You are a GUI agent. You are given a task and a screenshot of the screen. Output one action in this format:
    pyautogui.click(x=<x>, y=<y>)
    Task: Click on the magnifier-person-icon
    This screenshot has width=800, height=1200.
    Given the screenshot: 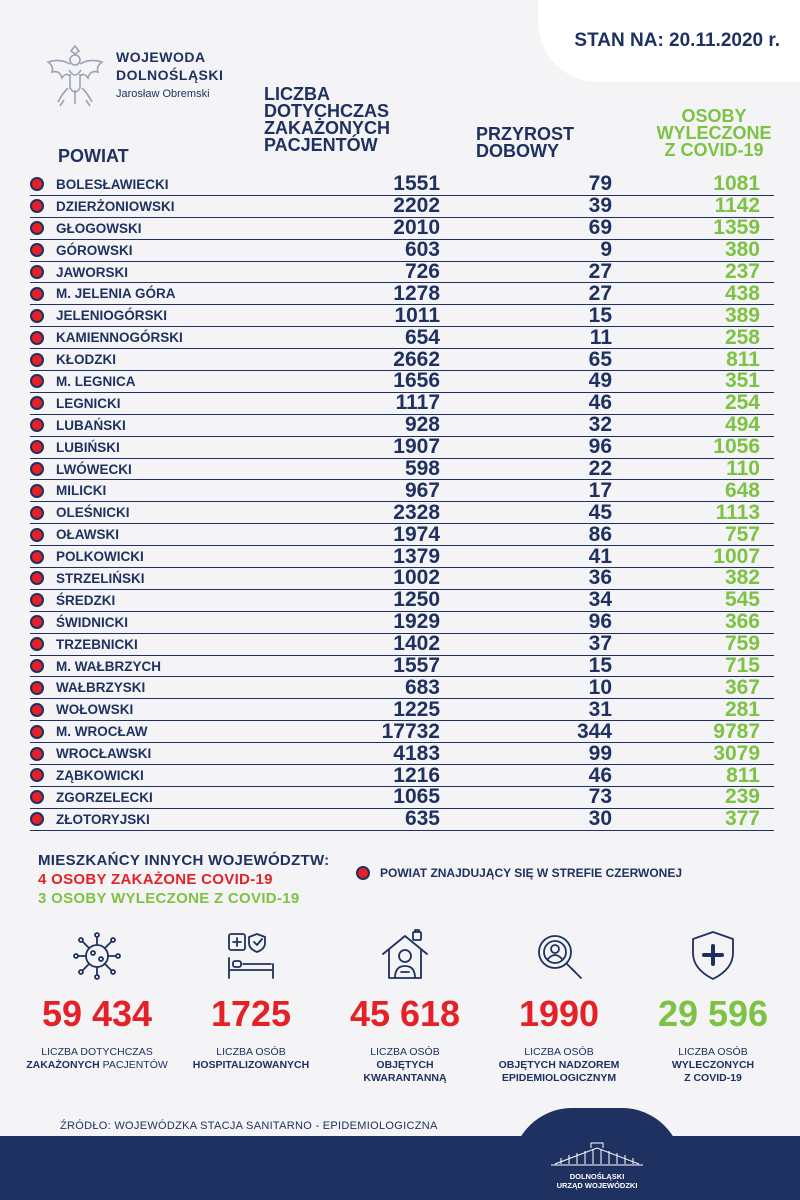 What is the action you would take?
    pyautogui.click(x=560, y=957)
    